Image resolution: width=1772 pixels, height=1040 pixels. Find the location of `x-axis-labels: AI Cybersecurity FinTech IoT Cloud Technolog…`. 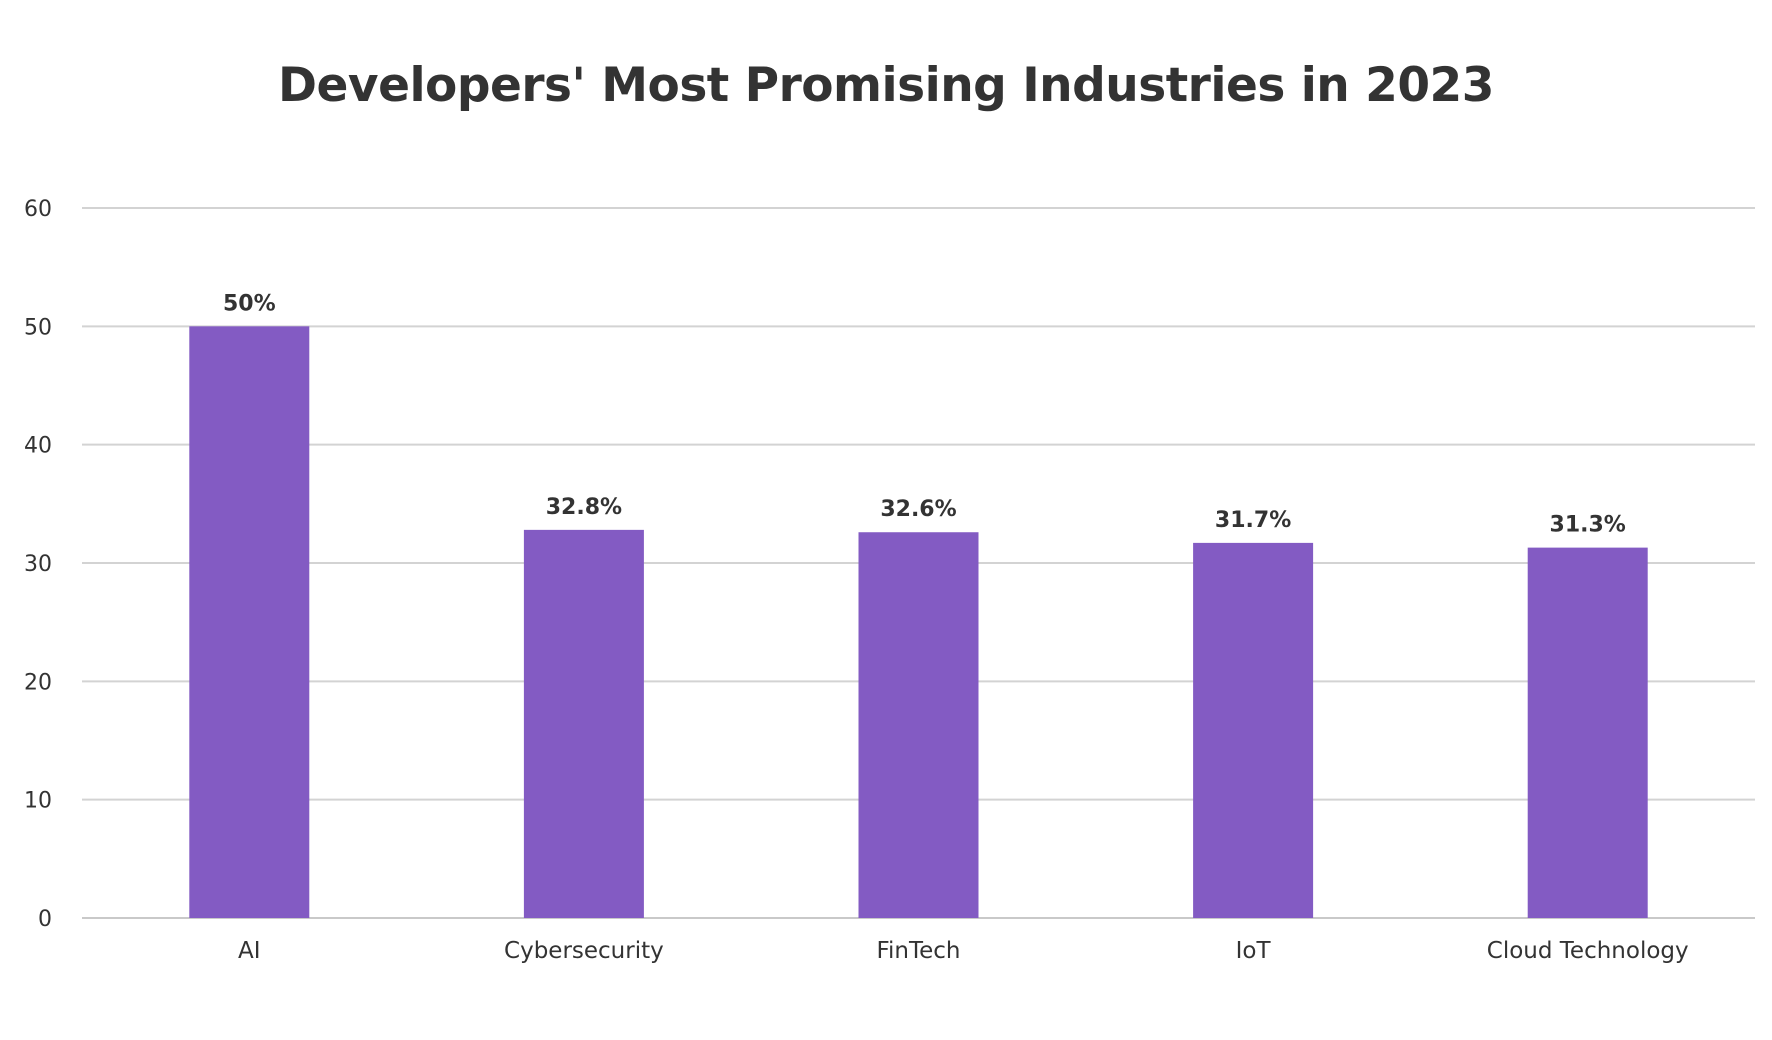

x-axis-labels: AI Cybersecurity FinTech IoT Cloud Technolog… is located at coordinates (963, 951).